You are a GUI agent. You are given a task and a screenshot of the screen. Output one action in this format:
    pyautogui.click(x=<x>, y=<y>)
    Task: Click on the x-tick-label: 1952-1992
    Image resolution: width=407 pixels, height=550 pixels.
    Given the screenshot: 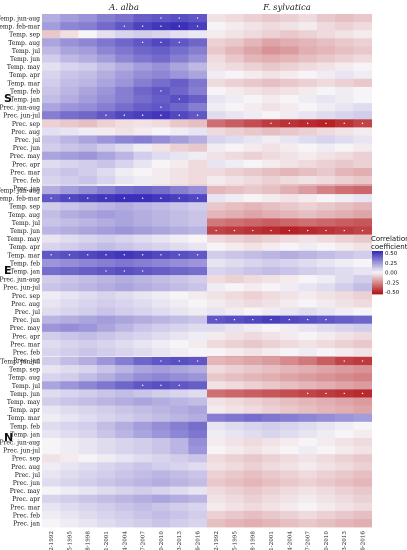 What is the action you would take?
    pyautogui.click(x=52, y=540)
    